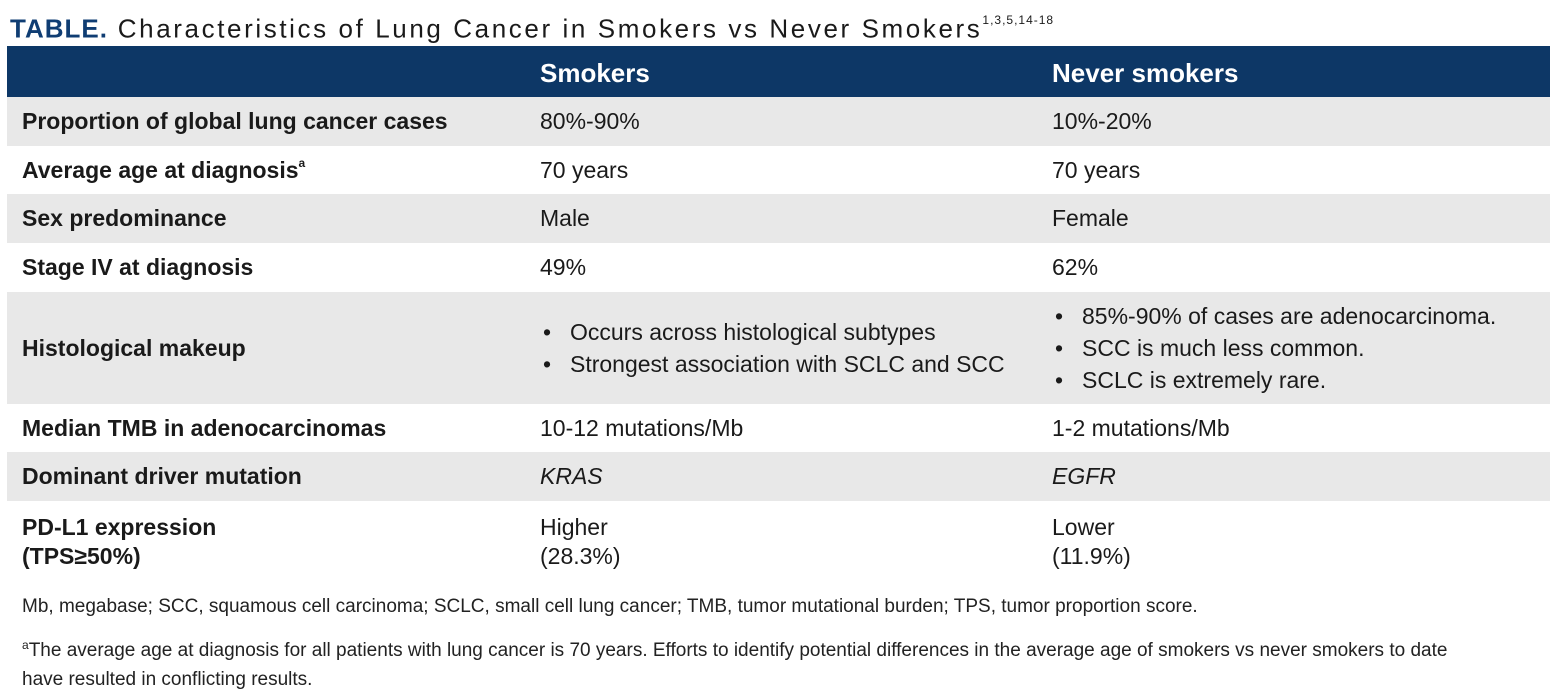 The width and height of the screenshot is (1556, 698). Describe the element at coordinates (272, 542) in the screenshot. I see `row-label: PD-L1 expression (TPS≥50%)` at that location.